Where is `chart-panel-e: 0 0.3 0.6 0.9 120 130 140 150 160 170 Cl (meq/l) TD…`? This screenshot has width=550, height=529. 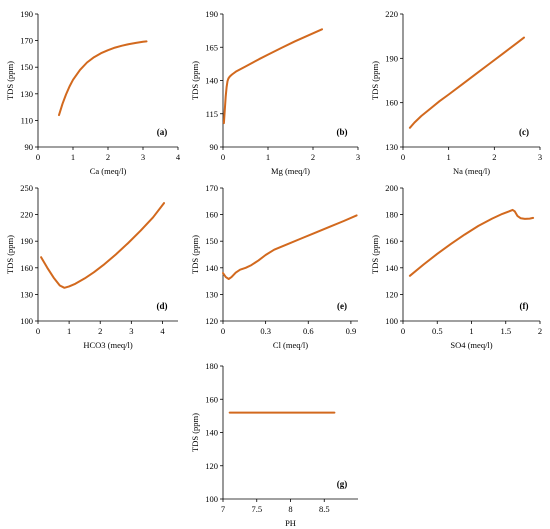
chart-panel-e: 0 0.3 0.6 0.9 120 130 140 150 160 170 Cl (meq/l) TD… is located at coordinates (274, 266).